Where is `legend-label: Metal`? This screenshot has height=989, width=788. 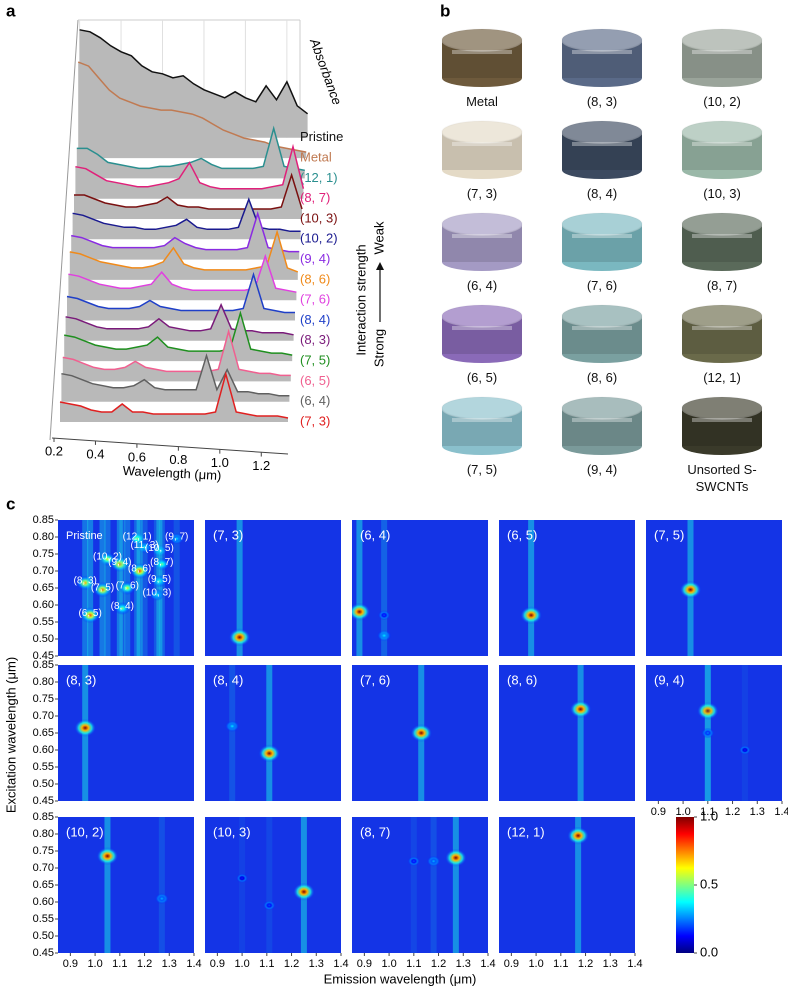
legend-label: Metal is located at coordinates (316, 157).